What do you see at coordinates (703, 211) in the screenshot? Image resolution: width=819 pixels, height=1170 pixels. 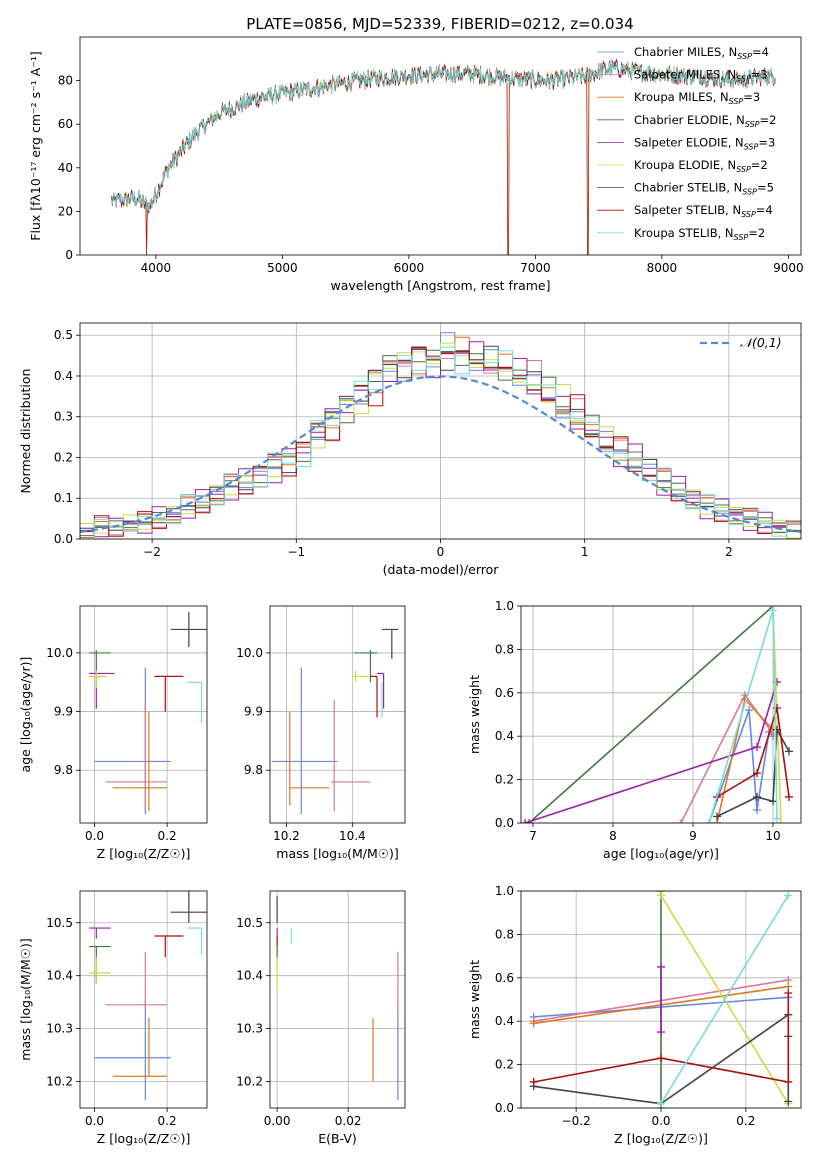 I see `legend-label: Salpeter STELIB, NSSP=4` at bounding box center [703, 211].